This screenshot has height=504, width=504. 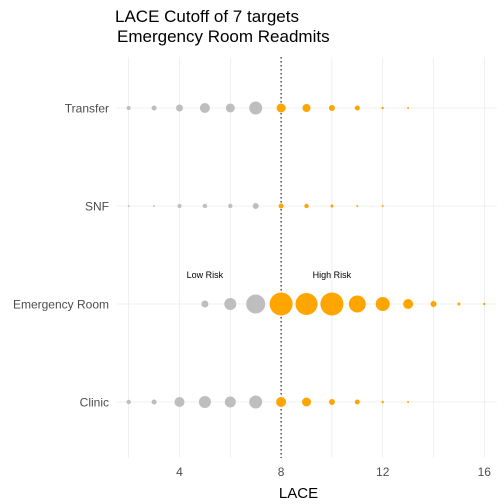 I want to click on x-tick-label: 8, so click(x=281, y=472).